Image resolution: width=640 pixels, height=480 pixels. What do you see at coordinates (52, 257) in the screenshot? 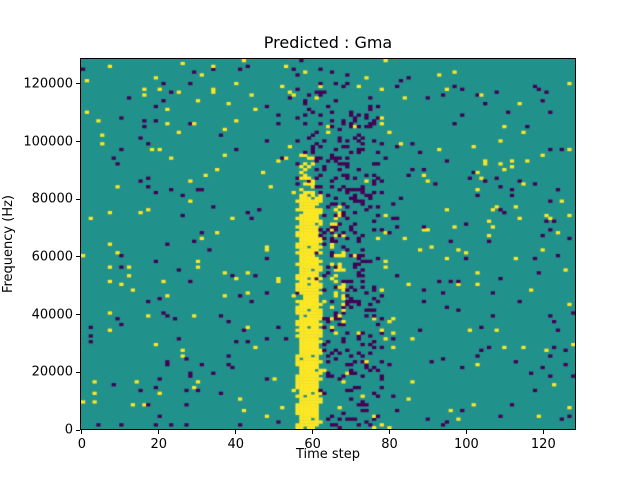
I see `y-tick-label: 60000` at bounding box center [52, 257].